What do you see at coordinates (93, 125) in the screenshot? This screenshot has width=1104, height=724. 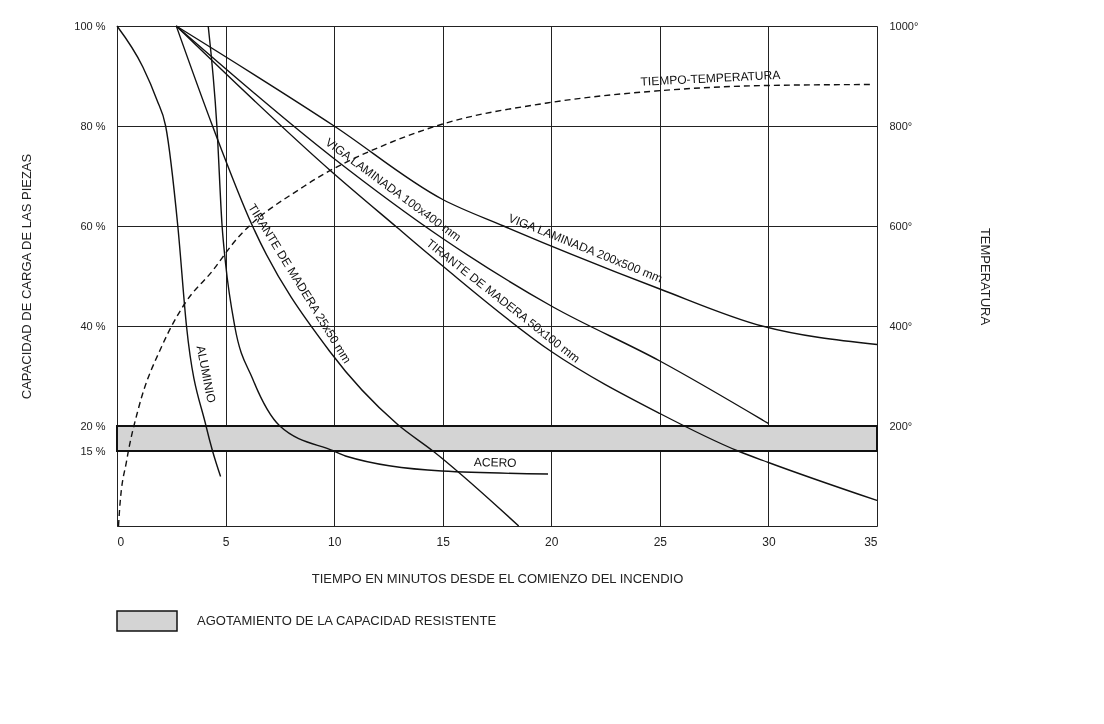 I see `y-tick-label: 80 %` at bounding box center [93, 125].